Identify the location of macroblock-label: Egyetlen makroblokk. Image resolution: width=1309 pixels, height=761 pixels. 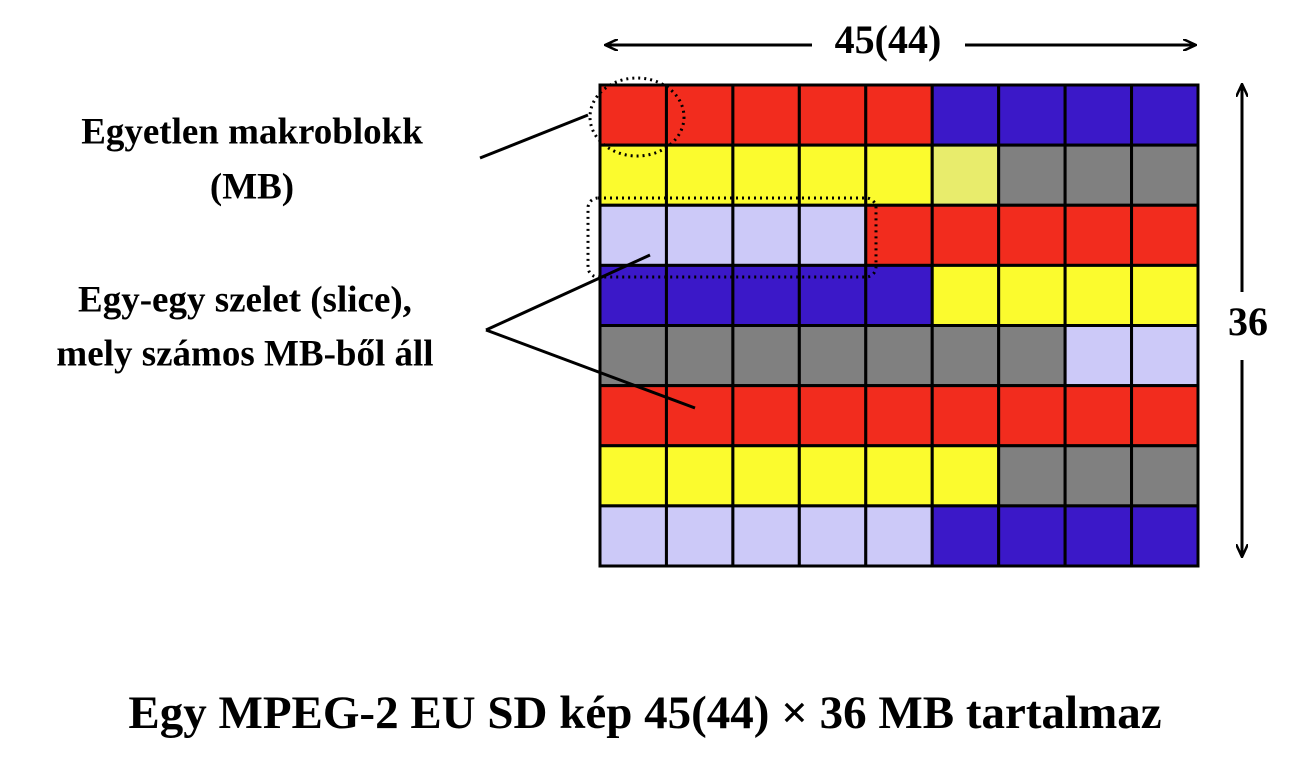
(252, 131).